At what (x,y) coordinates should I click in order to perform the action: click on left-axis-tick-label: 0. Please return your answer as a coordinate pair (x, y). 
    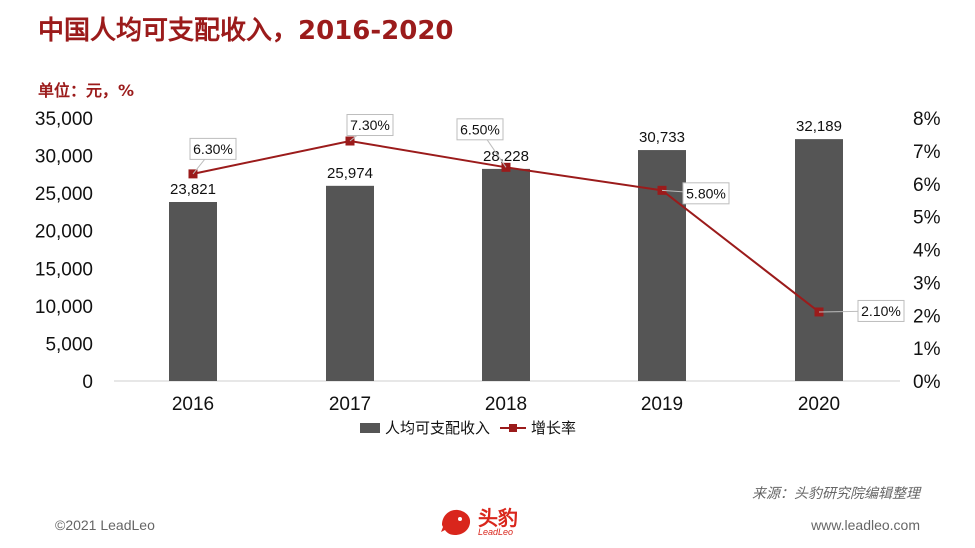
    Looking at the image, I should click on (87, 382).